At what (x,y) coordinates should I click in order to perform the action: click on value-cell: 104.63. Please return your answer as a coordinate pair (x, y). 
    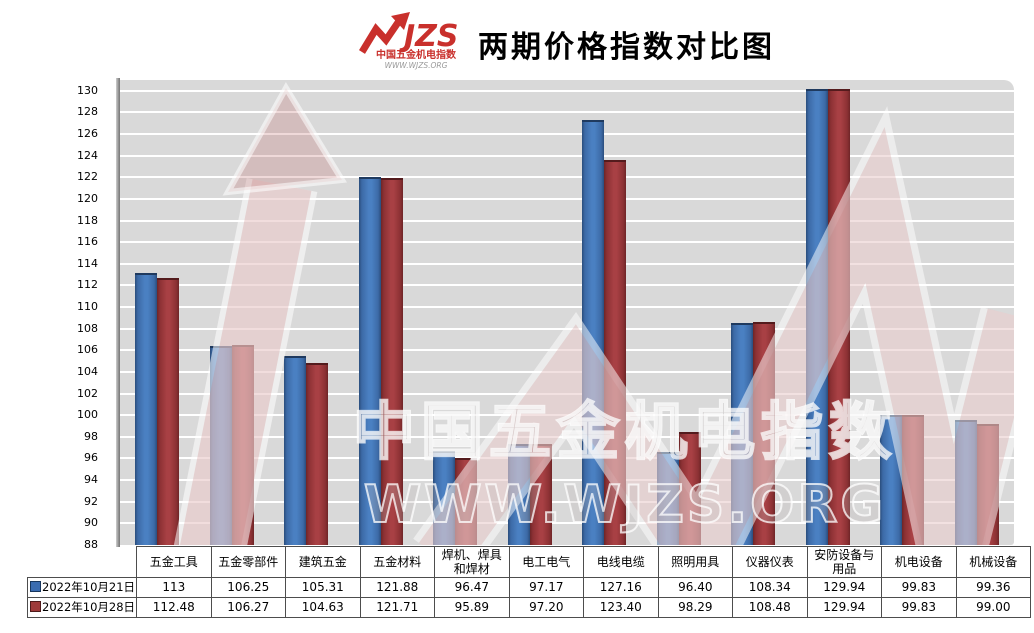
    Looking at the image, I should click on (323, 607).